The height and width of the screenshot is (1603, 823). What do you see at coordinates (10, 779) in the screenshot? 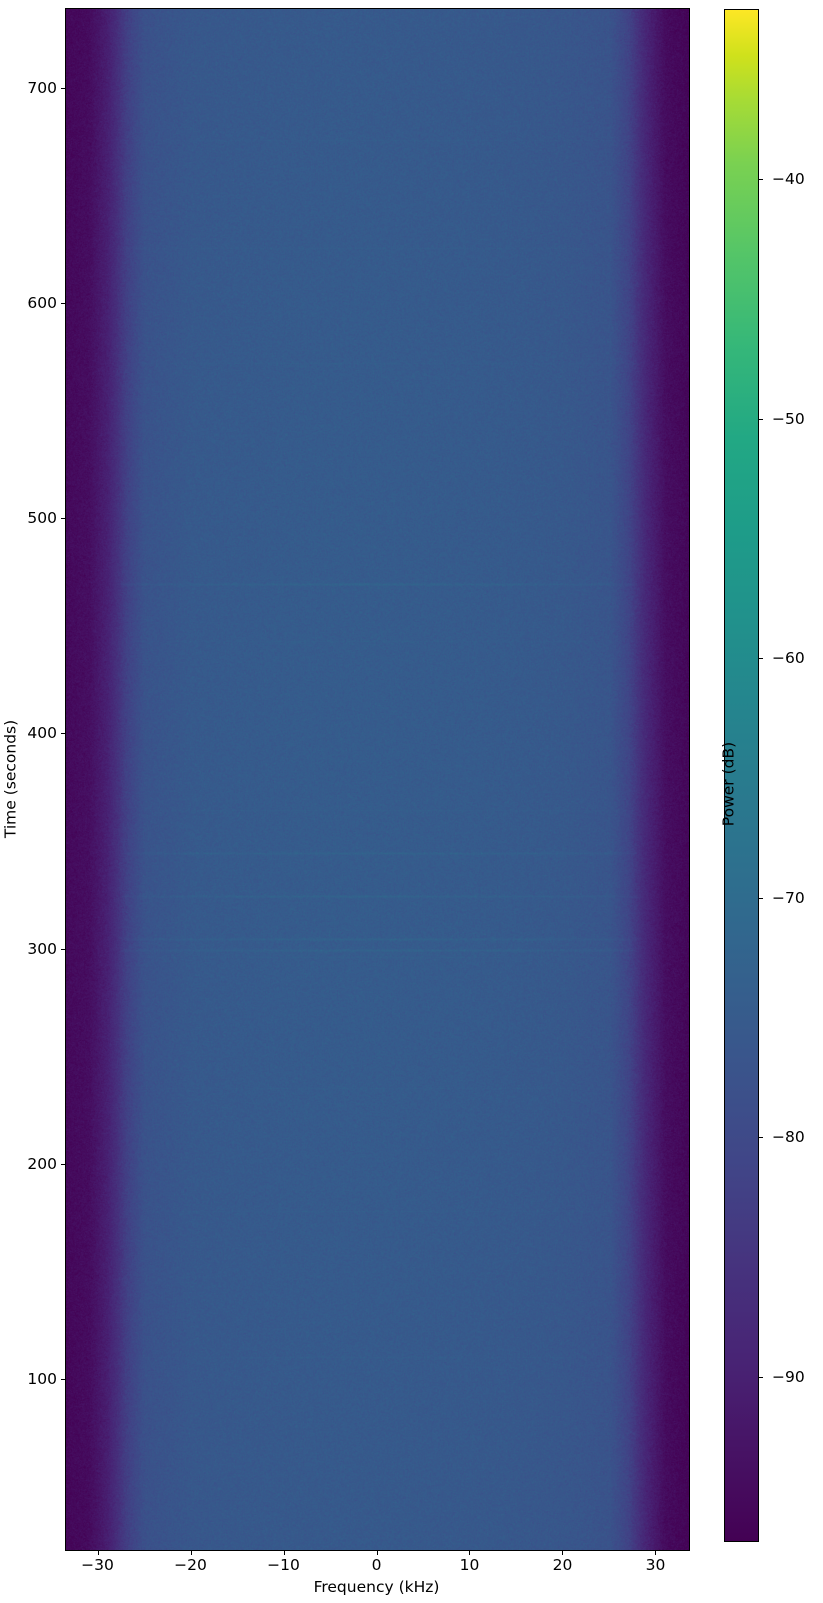
I see `y-axis-label: Time (seconds)` at bounding box center [10, 779].